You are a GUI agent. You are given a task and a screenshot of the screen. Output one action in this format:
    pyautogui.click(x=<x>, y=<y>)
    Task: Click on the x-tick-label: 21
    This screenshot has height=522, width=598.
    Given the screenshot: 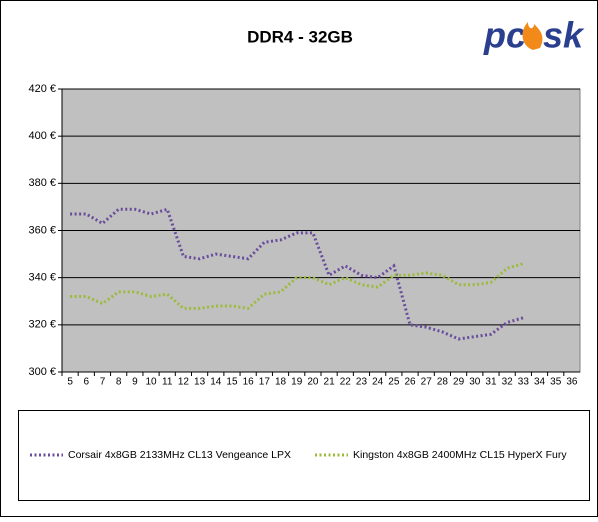 What is the action you would take?
    pyautogui.click(x=330, y=382)
    